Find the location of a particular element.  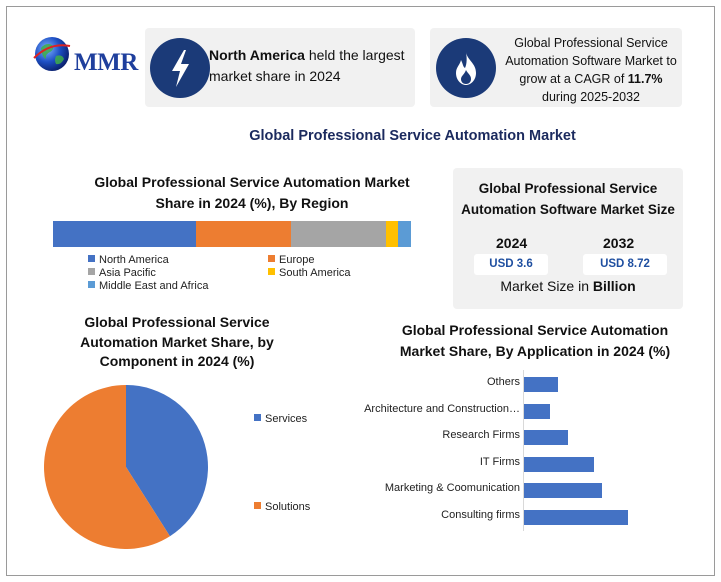

region-segment-europe is located at coordinates (244, 234).